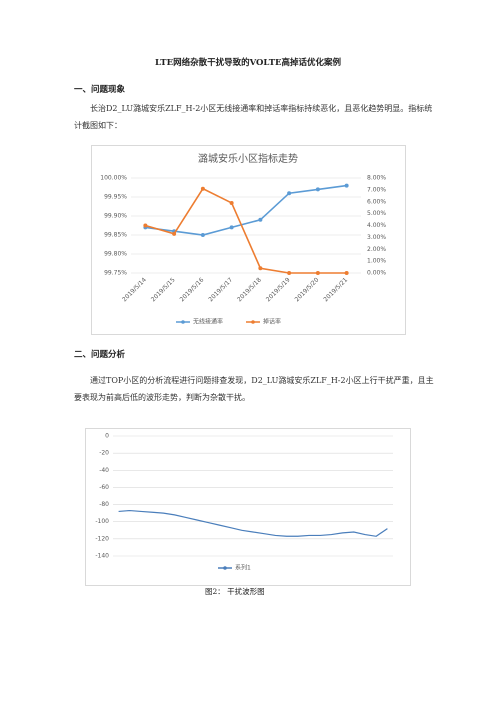 This screenshot has height=702, width=496. I want to click on y-tick-label: 99.90%, so click(115, 216).